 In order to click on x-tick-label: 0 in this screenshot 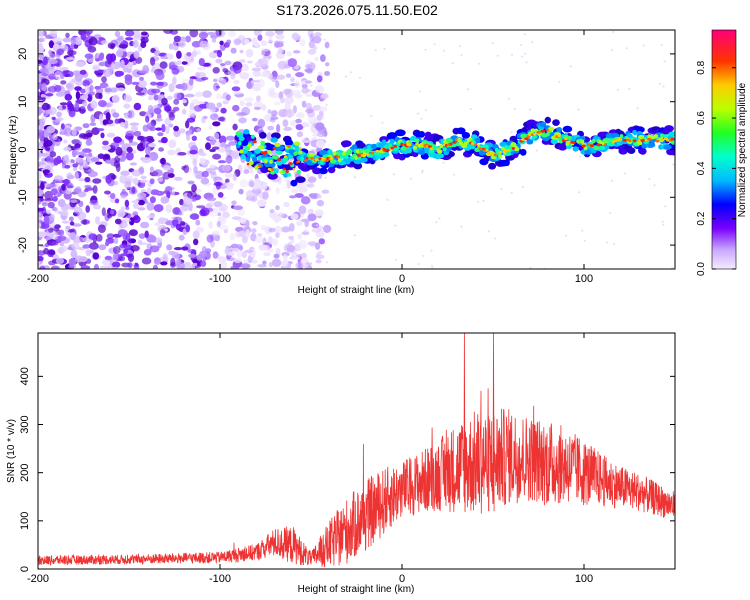, I will do `click(402, 279)`.